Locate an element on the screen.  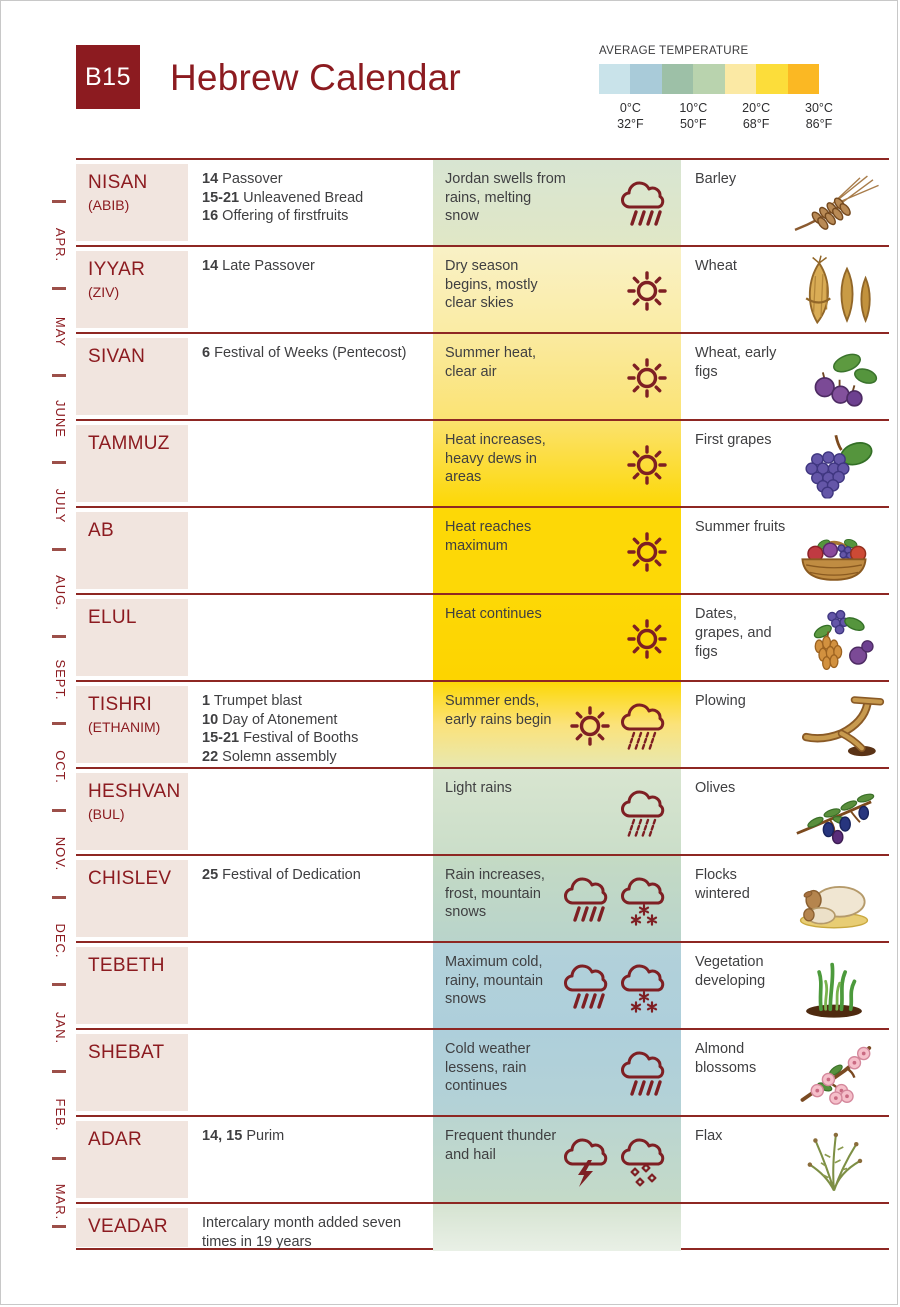
month-cell: SHEBAT is located at coordinates (132, 1072).